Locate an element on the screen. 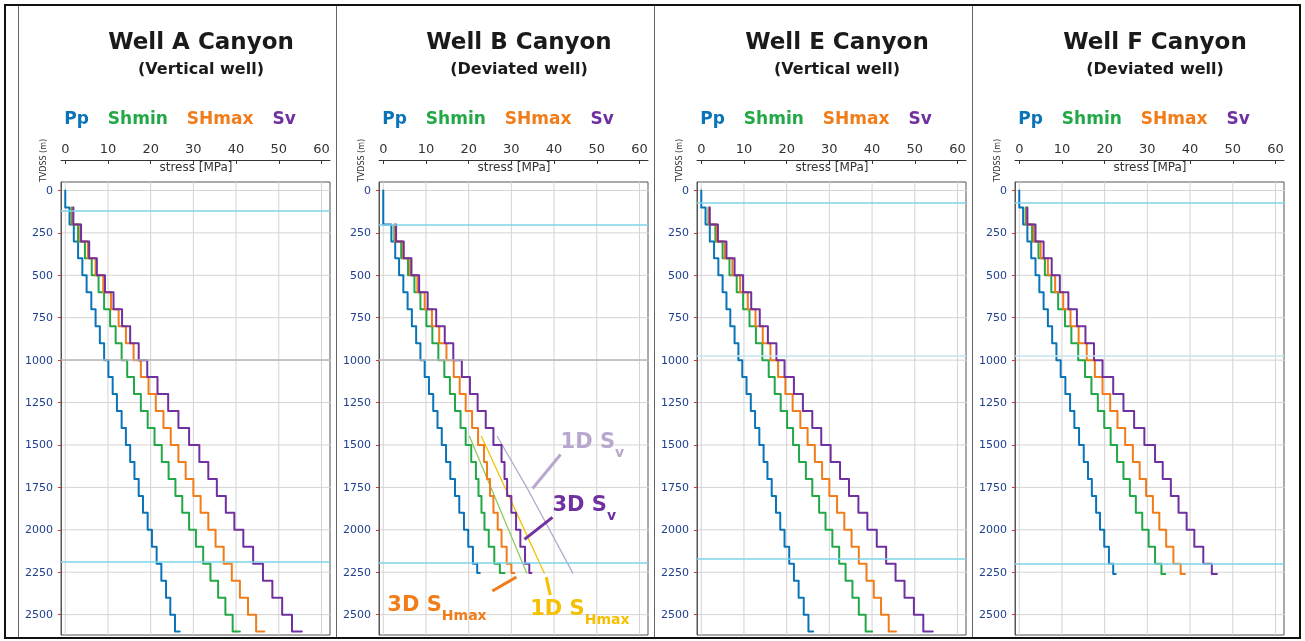  chart-title: Well B Canyon is located at coordinates (519, 40).